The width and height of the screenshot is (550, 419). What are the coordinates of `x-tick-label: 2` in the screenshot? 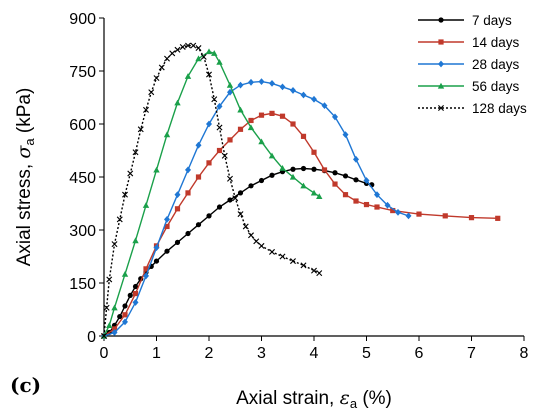 It's located at (209, 353).